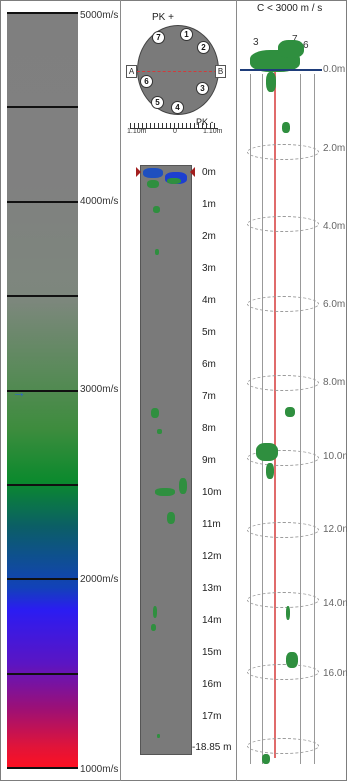  I want to click on depth-3d-label: 16.0m, so click(335, 673).